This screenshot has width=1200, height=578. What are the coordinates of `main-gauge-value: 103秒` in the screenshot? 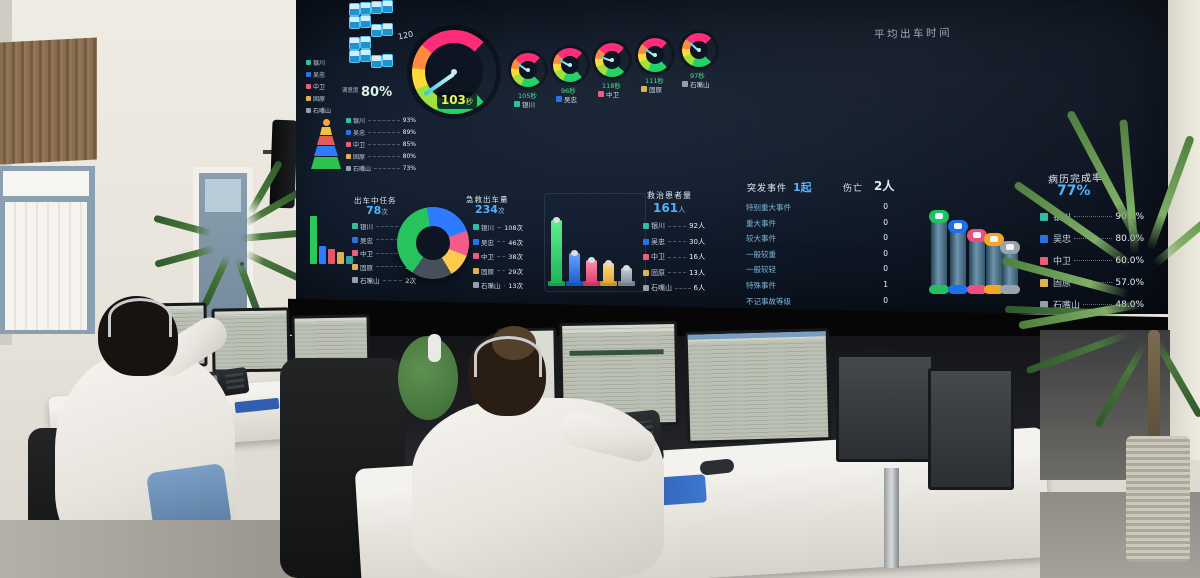 It's located at (457, 100).